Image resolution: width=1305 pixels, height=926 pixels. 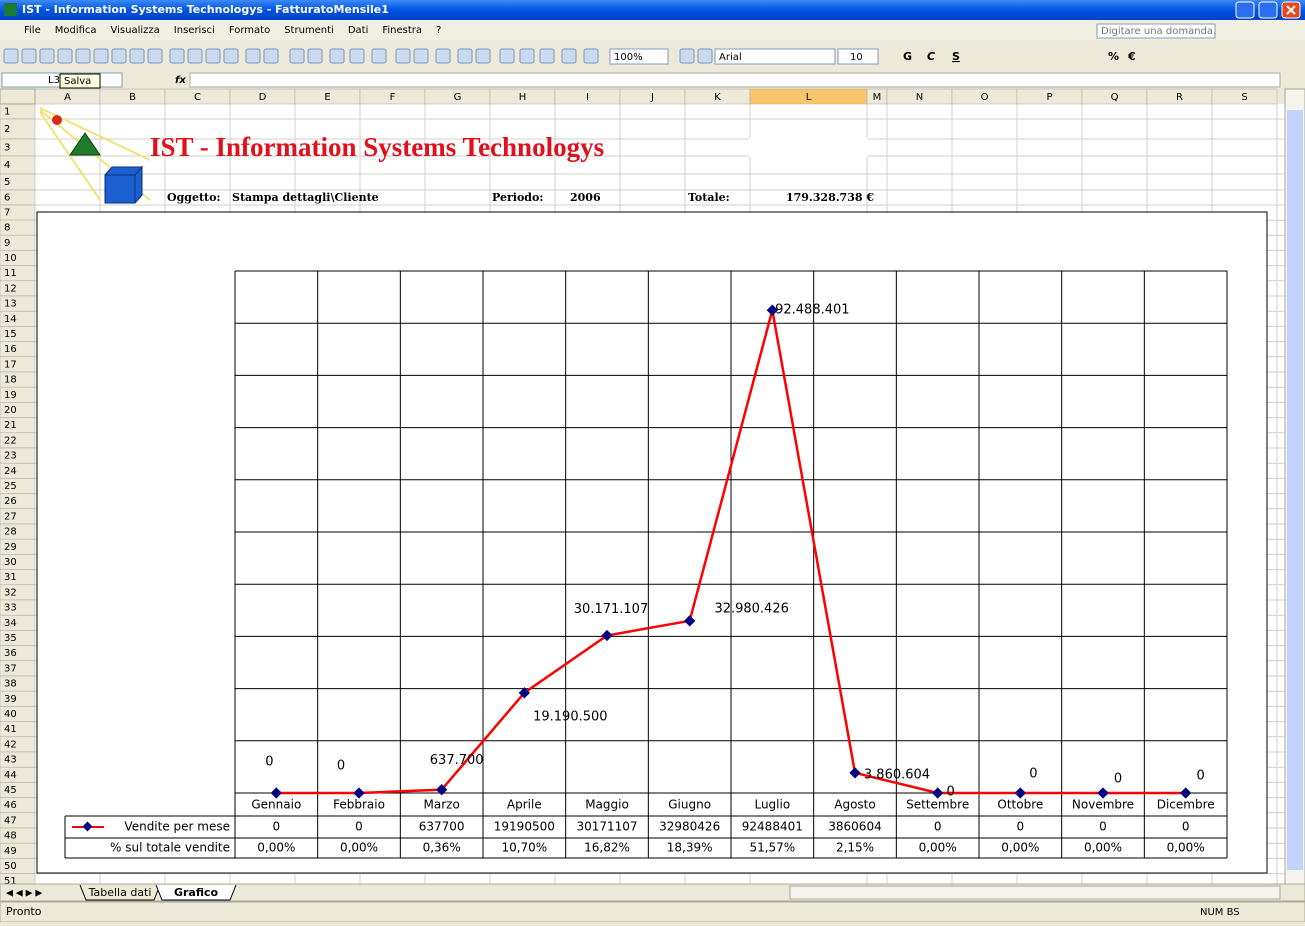 What do you see at coordinates (77, 81) in the screenshot?
I see `tooltip-text: Salva` at bounding box center [77, 81].